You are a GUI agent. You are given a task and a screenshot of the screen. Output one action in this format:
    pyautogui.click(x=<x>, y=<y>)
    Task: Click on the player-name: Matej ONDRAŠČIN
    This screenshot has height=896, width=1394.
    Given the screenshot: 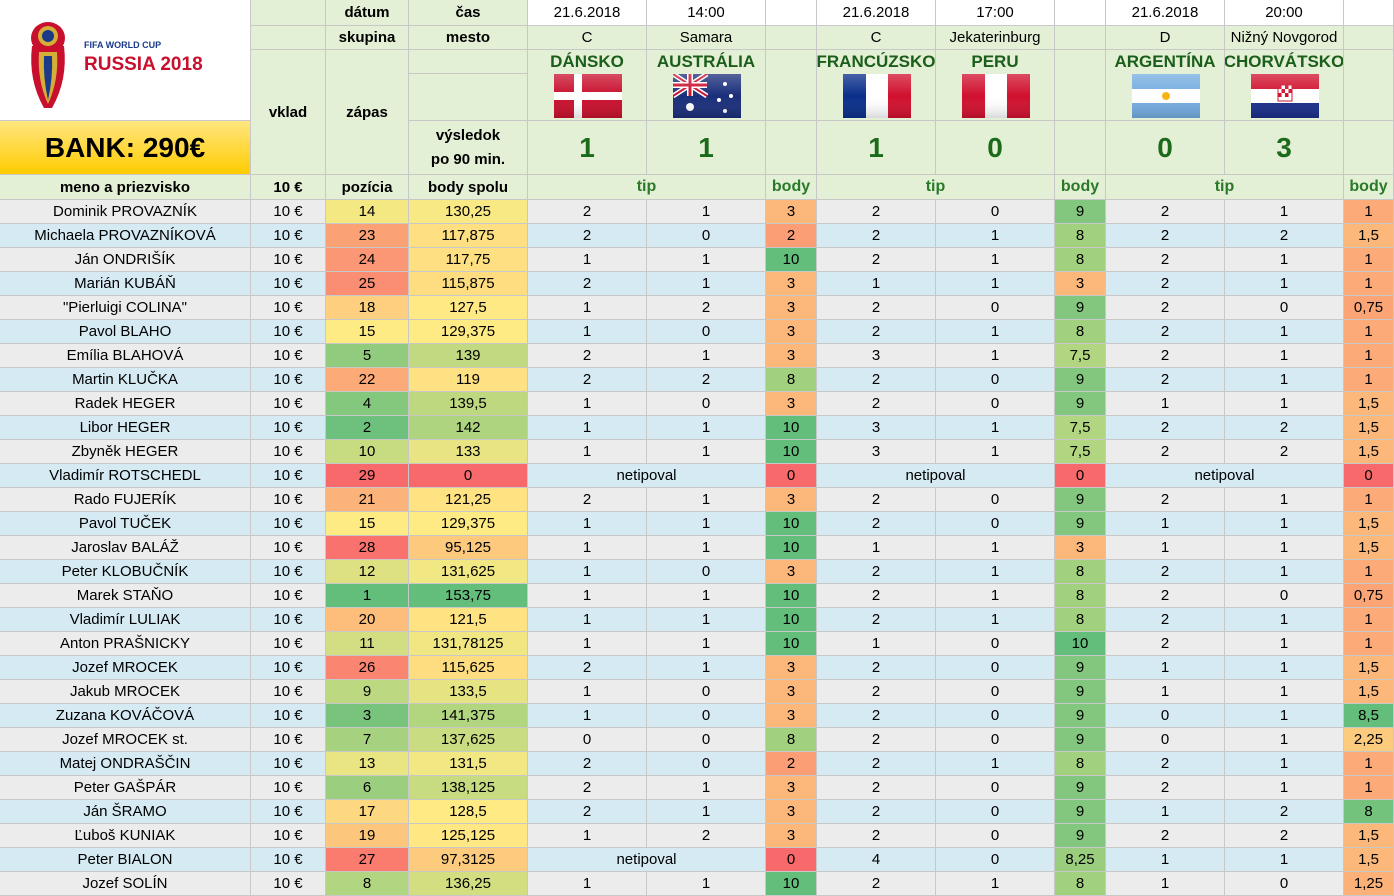 What is the action you would take?
    pyautogui.click(x=125, y=764)
    